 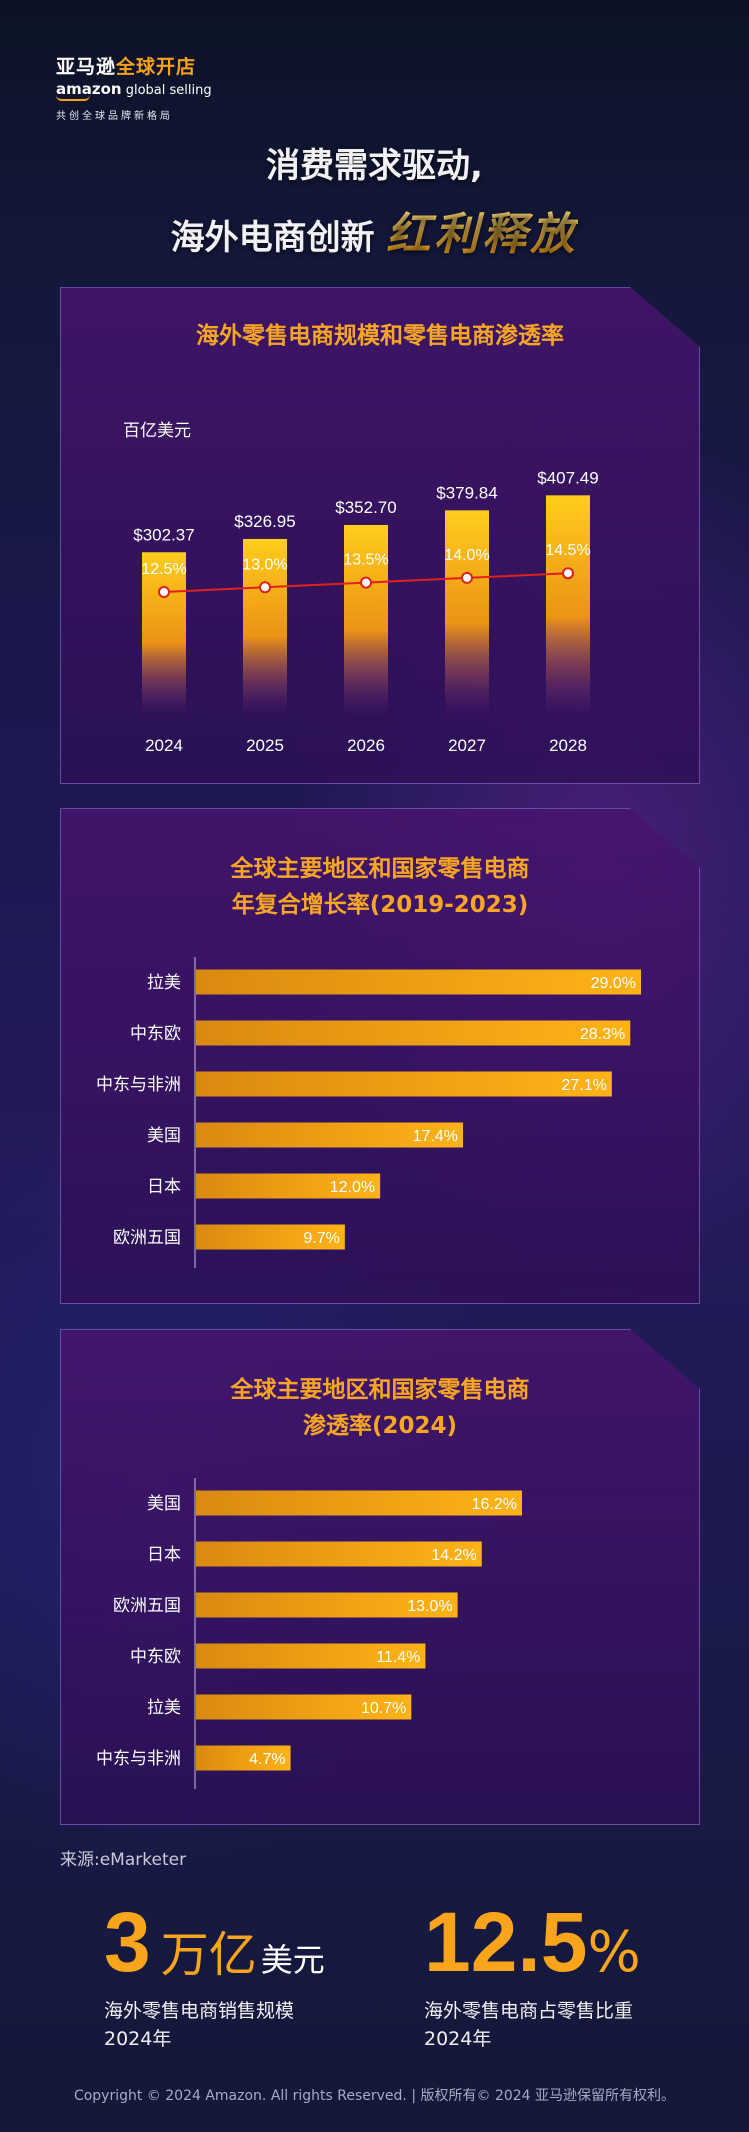 What do you see at coordinates (272, 238) in the screenshot?
I see `headline-line2-prefix: 海外电商创新` at bounding box center [272, 238].